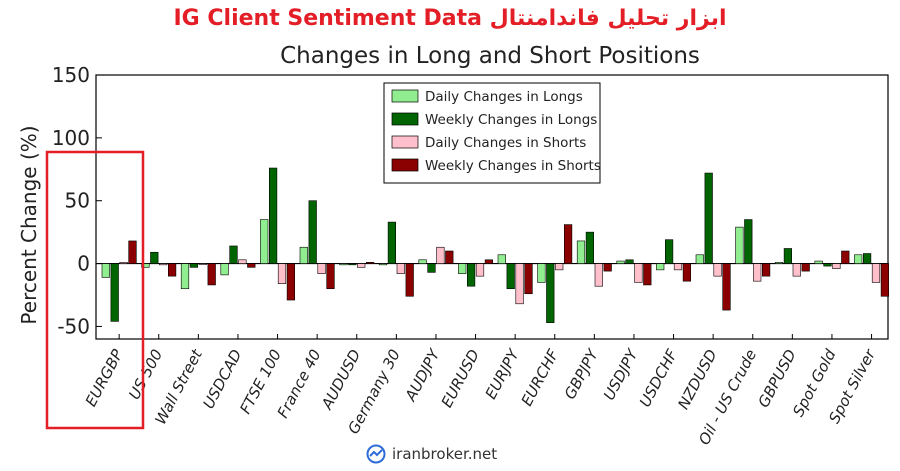 The height and width of the screenshot is (471, 900). What do you see at coordinates (114, 292) in the screenshot?
I see `bar-eurgbp-weekly-changes-in-longs` at bounding box center [114, 292].